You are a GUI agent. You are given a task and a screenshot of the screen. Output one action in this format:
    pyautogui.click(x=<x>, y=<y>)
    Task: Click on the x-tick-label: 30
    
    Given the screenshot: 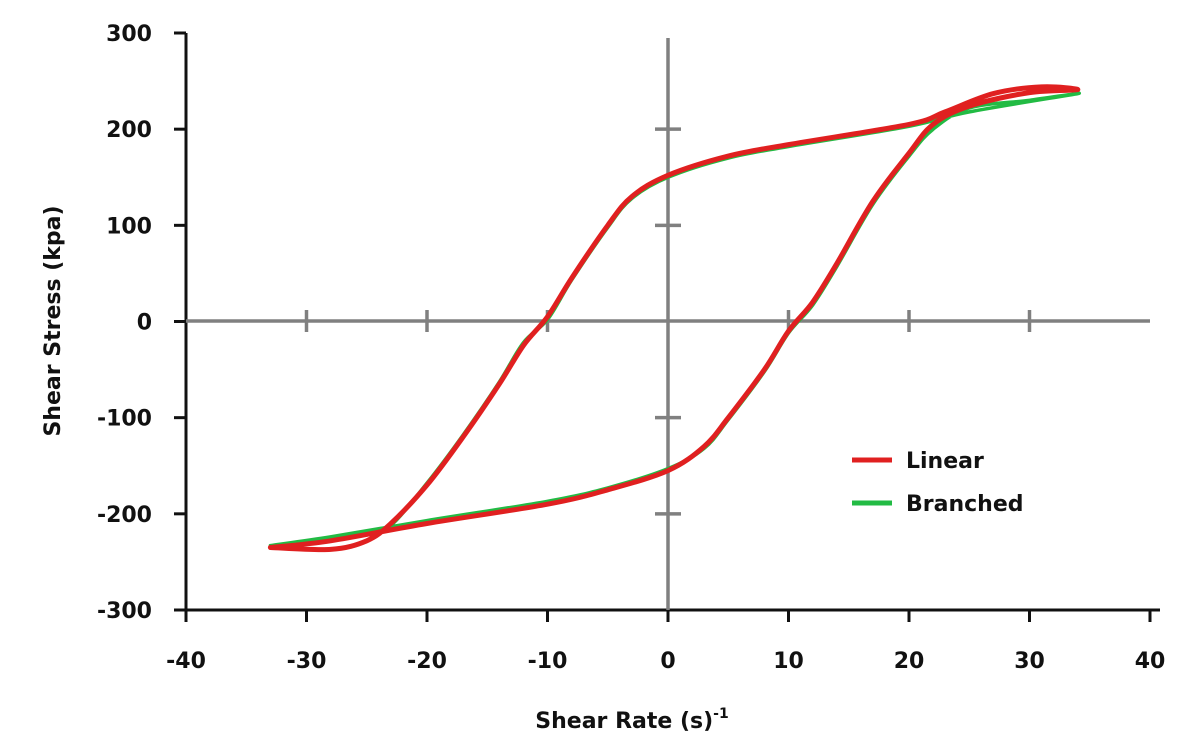 What is the action you would take?
    pyautogui.click(x=1029, y=661)
    